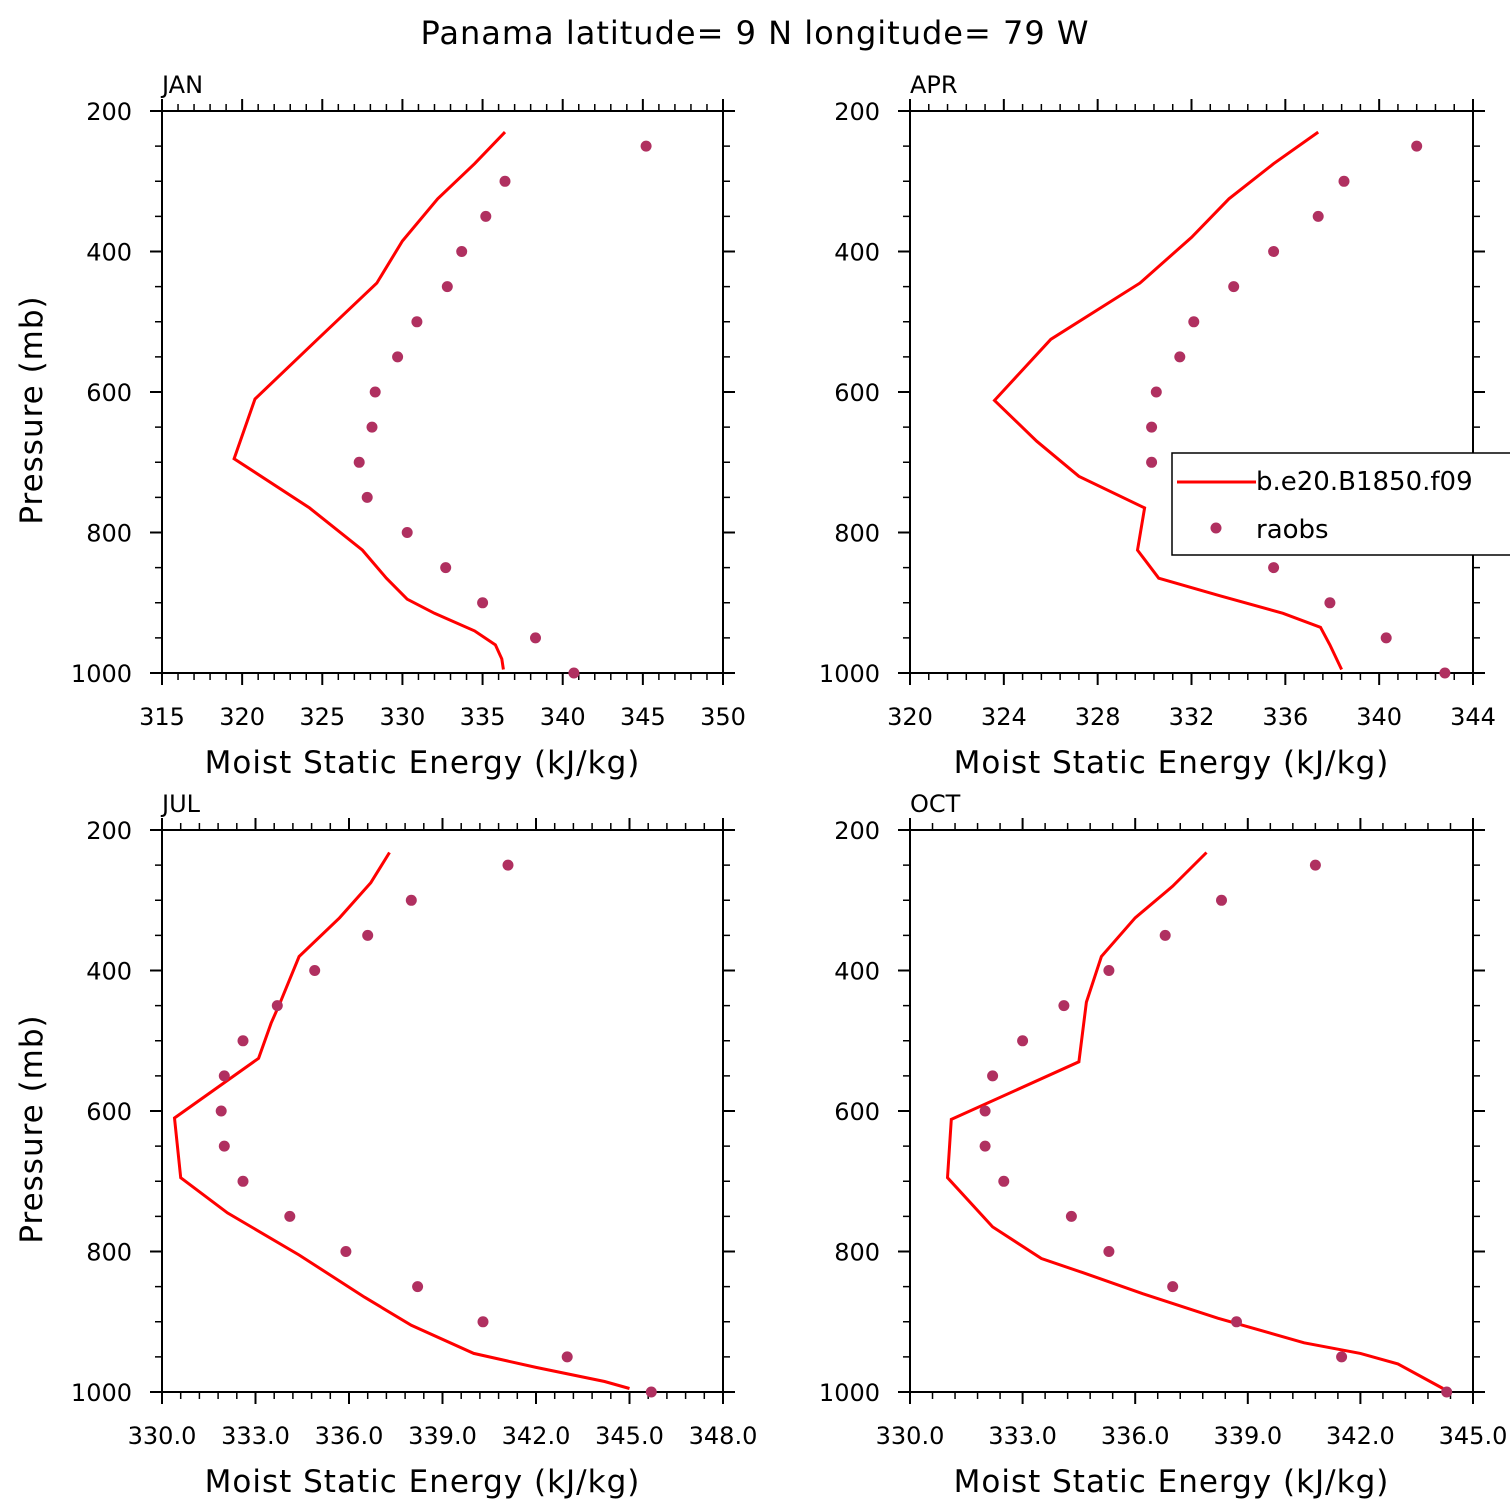 The width and height of the screenshot is (1510, 1510). Describe the element at coordinates (629, 1436) in the screenshot. I see `x-tick-label: 345.0` at that location.